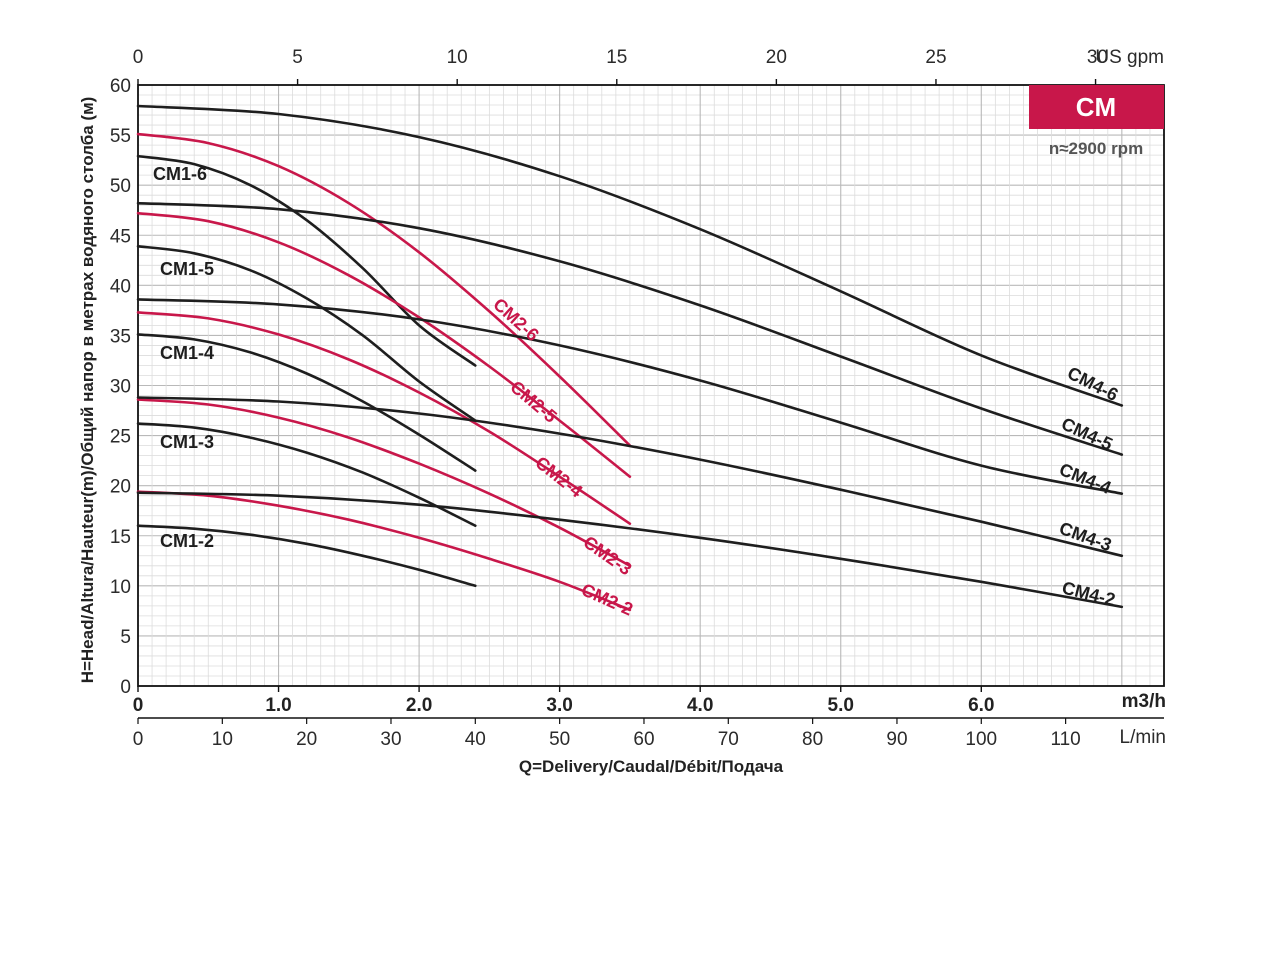 The image size is (1275, 979). Describe the element at coordinates (700, 705) in the screenshot. I see `x-tick-label-m3h: 4.0` at that location.